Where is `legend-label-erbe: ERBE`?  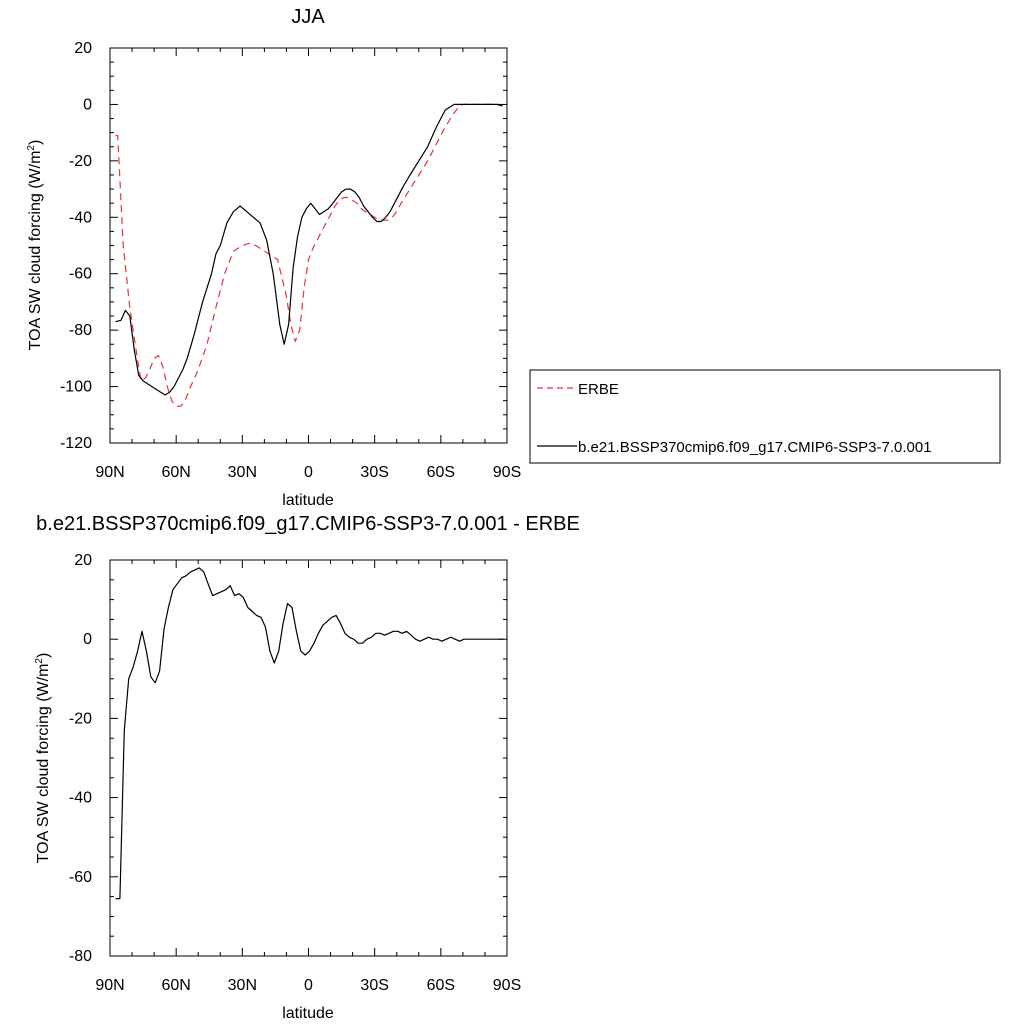
legend-label-erbe: ERBE is located at coordinates (598, 389).